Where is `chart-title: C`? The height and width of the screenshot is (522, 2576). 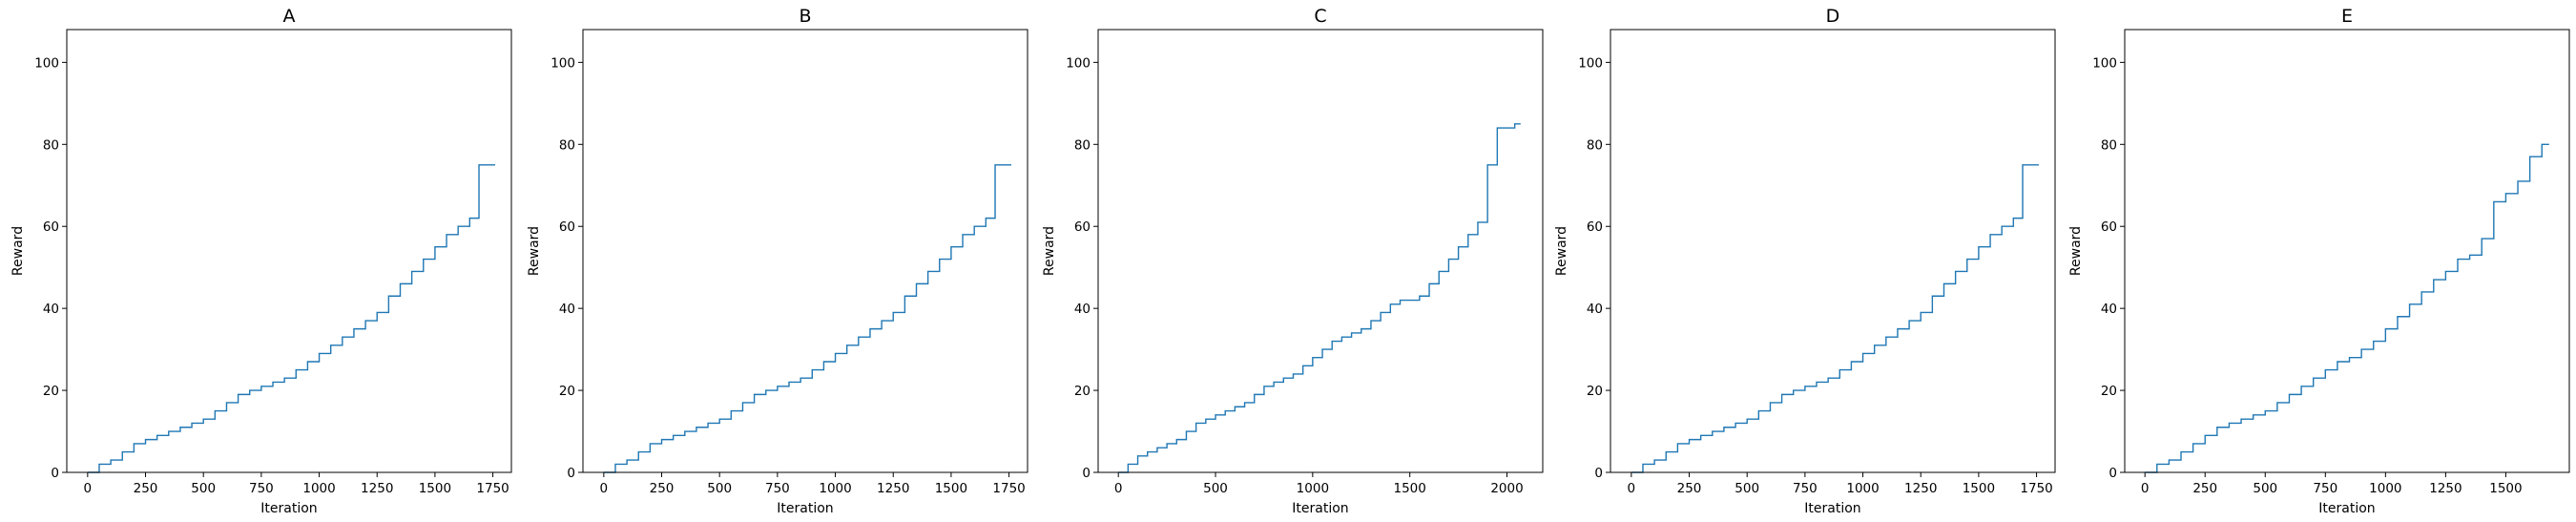
chart-title: C is located at coordinates (1320, 16).